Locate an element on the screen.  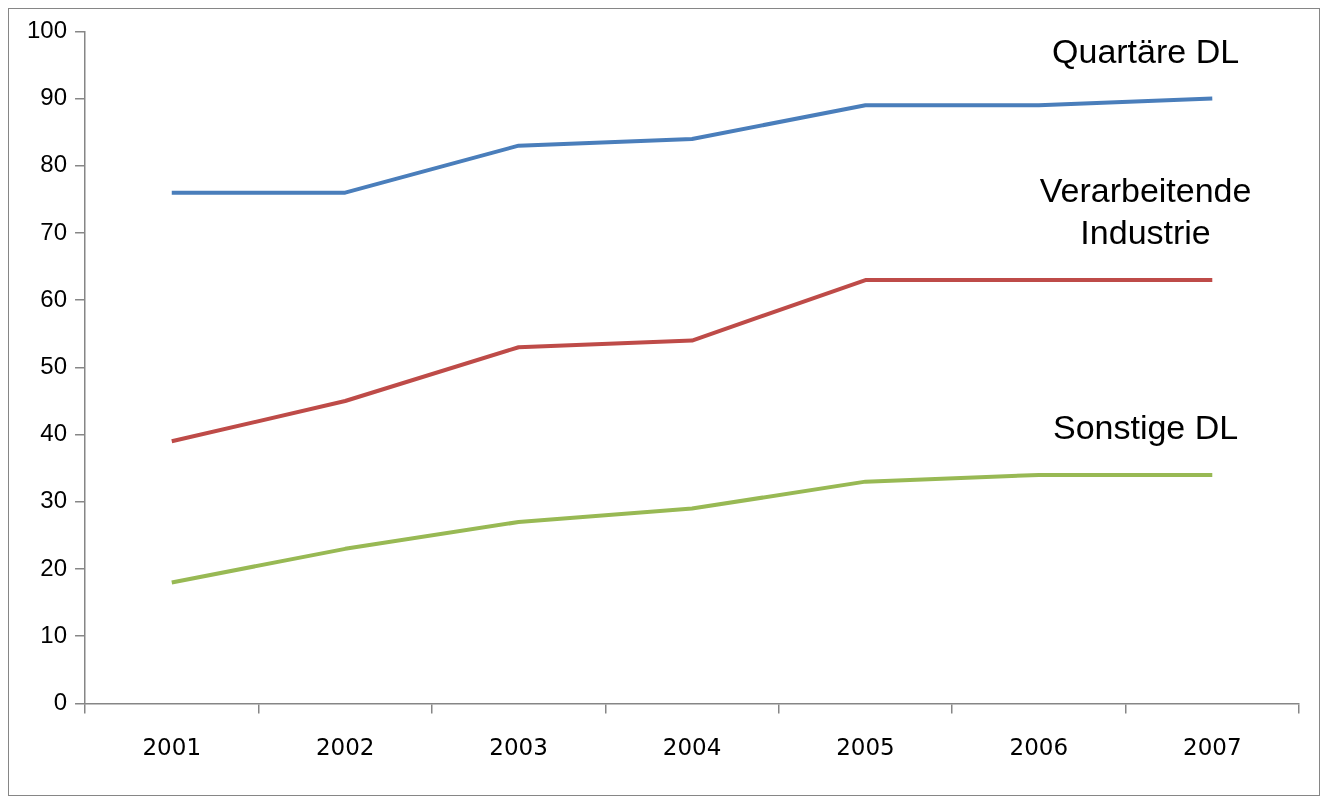
y-tick-label: 0 is located at coordinates (60, 702).